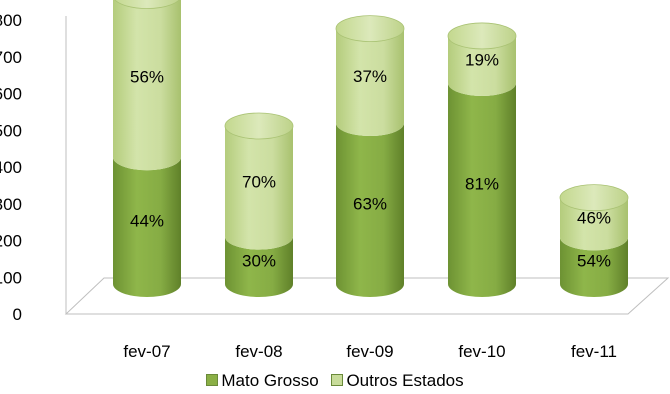 This screenshot has height=394, width=670. I want to click on x-tick-label: fev-08, so click(258, 351).